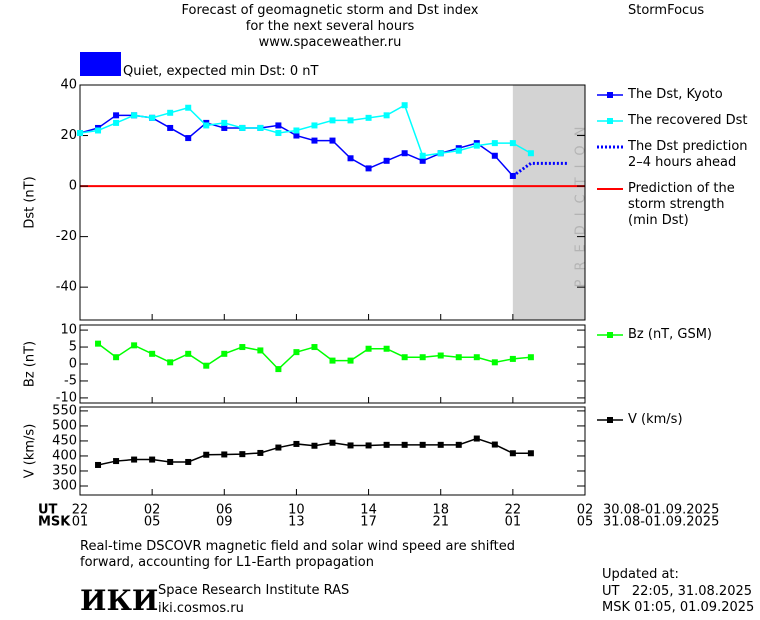  I want to click on legend-label: V (km/s), so click(655, 419).